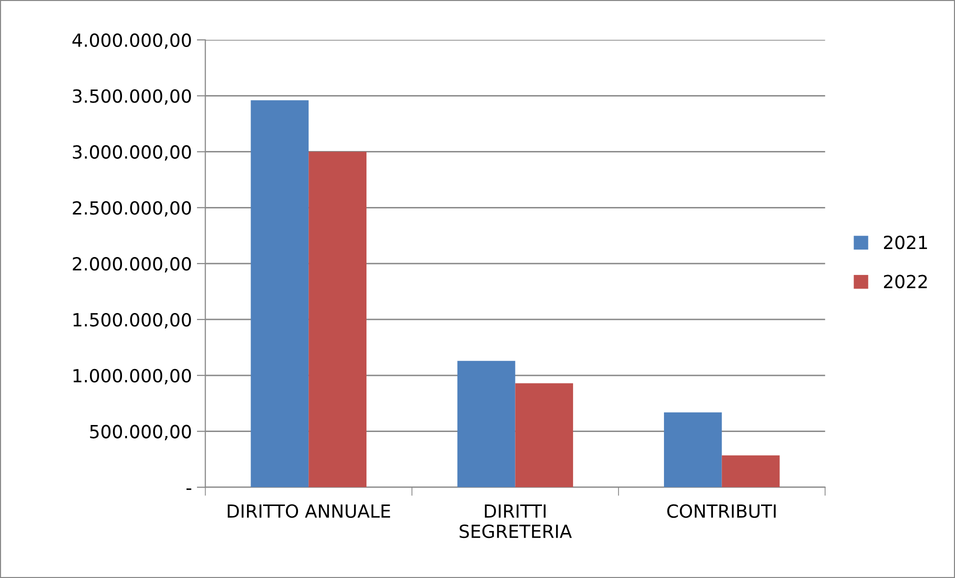  I want to click on y-tick-label: 1.000.000,00, so click(132, 376).